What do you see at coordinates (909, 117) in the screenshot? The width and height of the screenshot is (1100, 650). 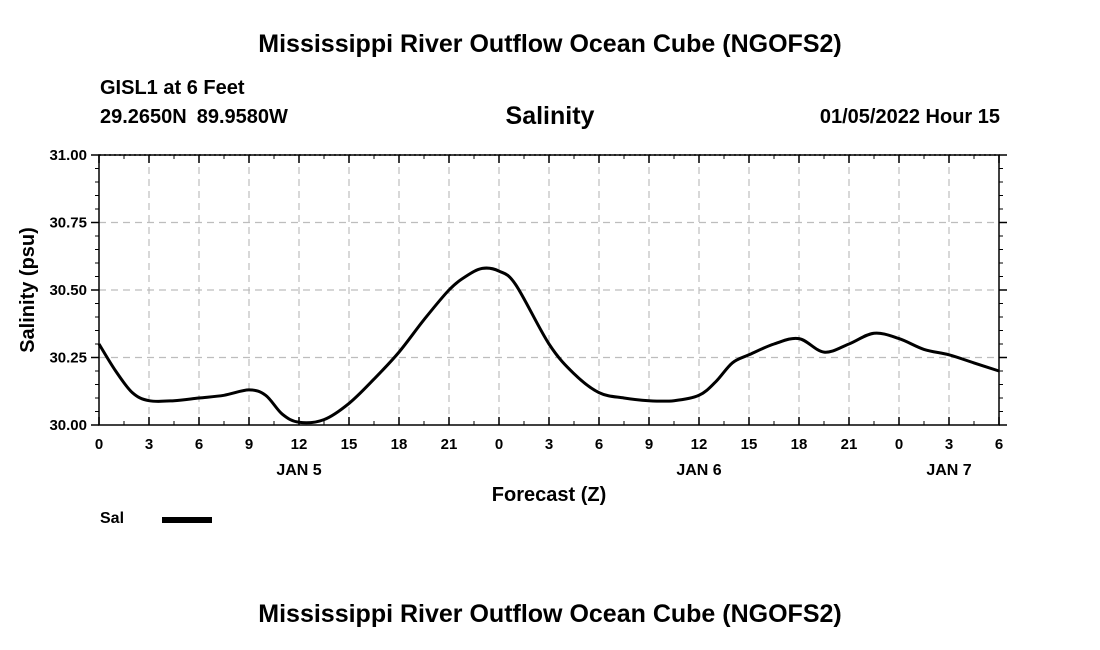 I see `forecast-datetime: 01/05/2022 Hour 15` at bounding box center [909, 117].